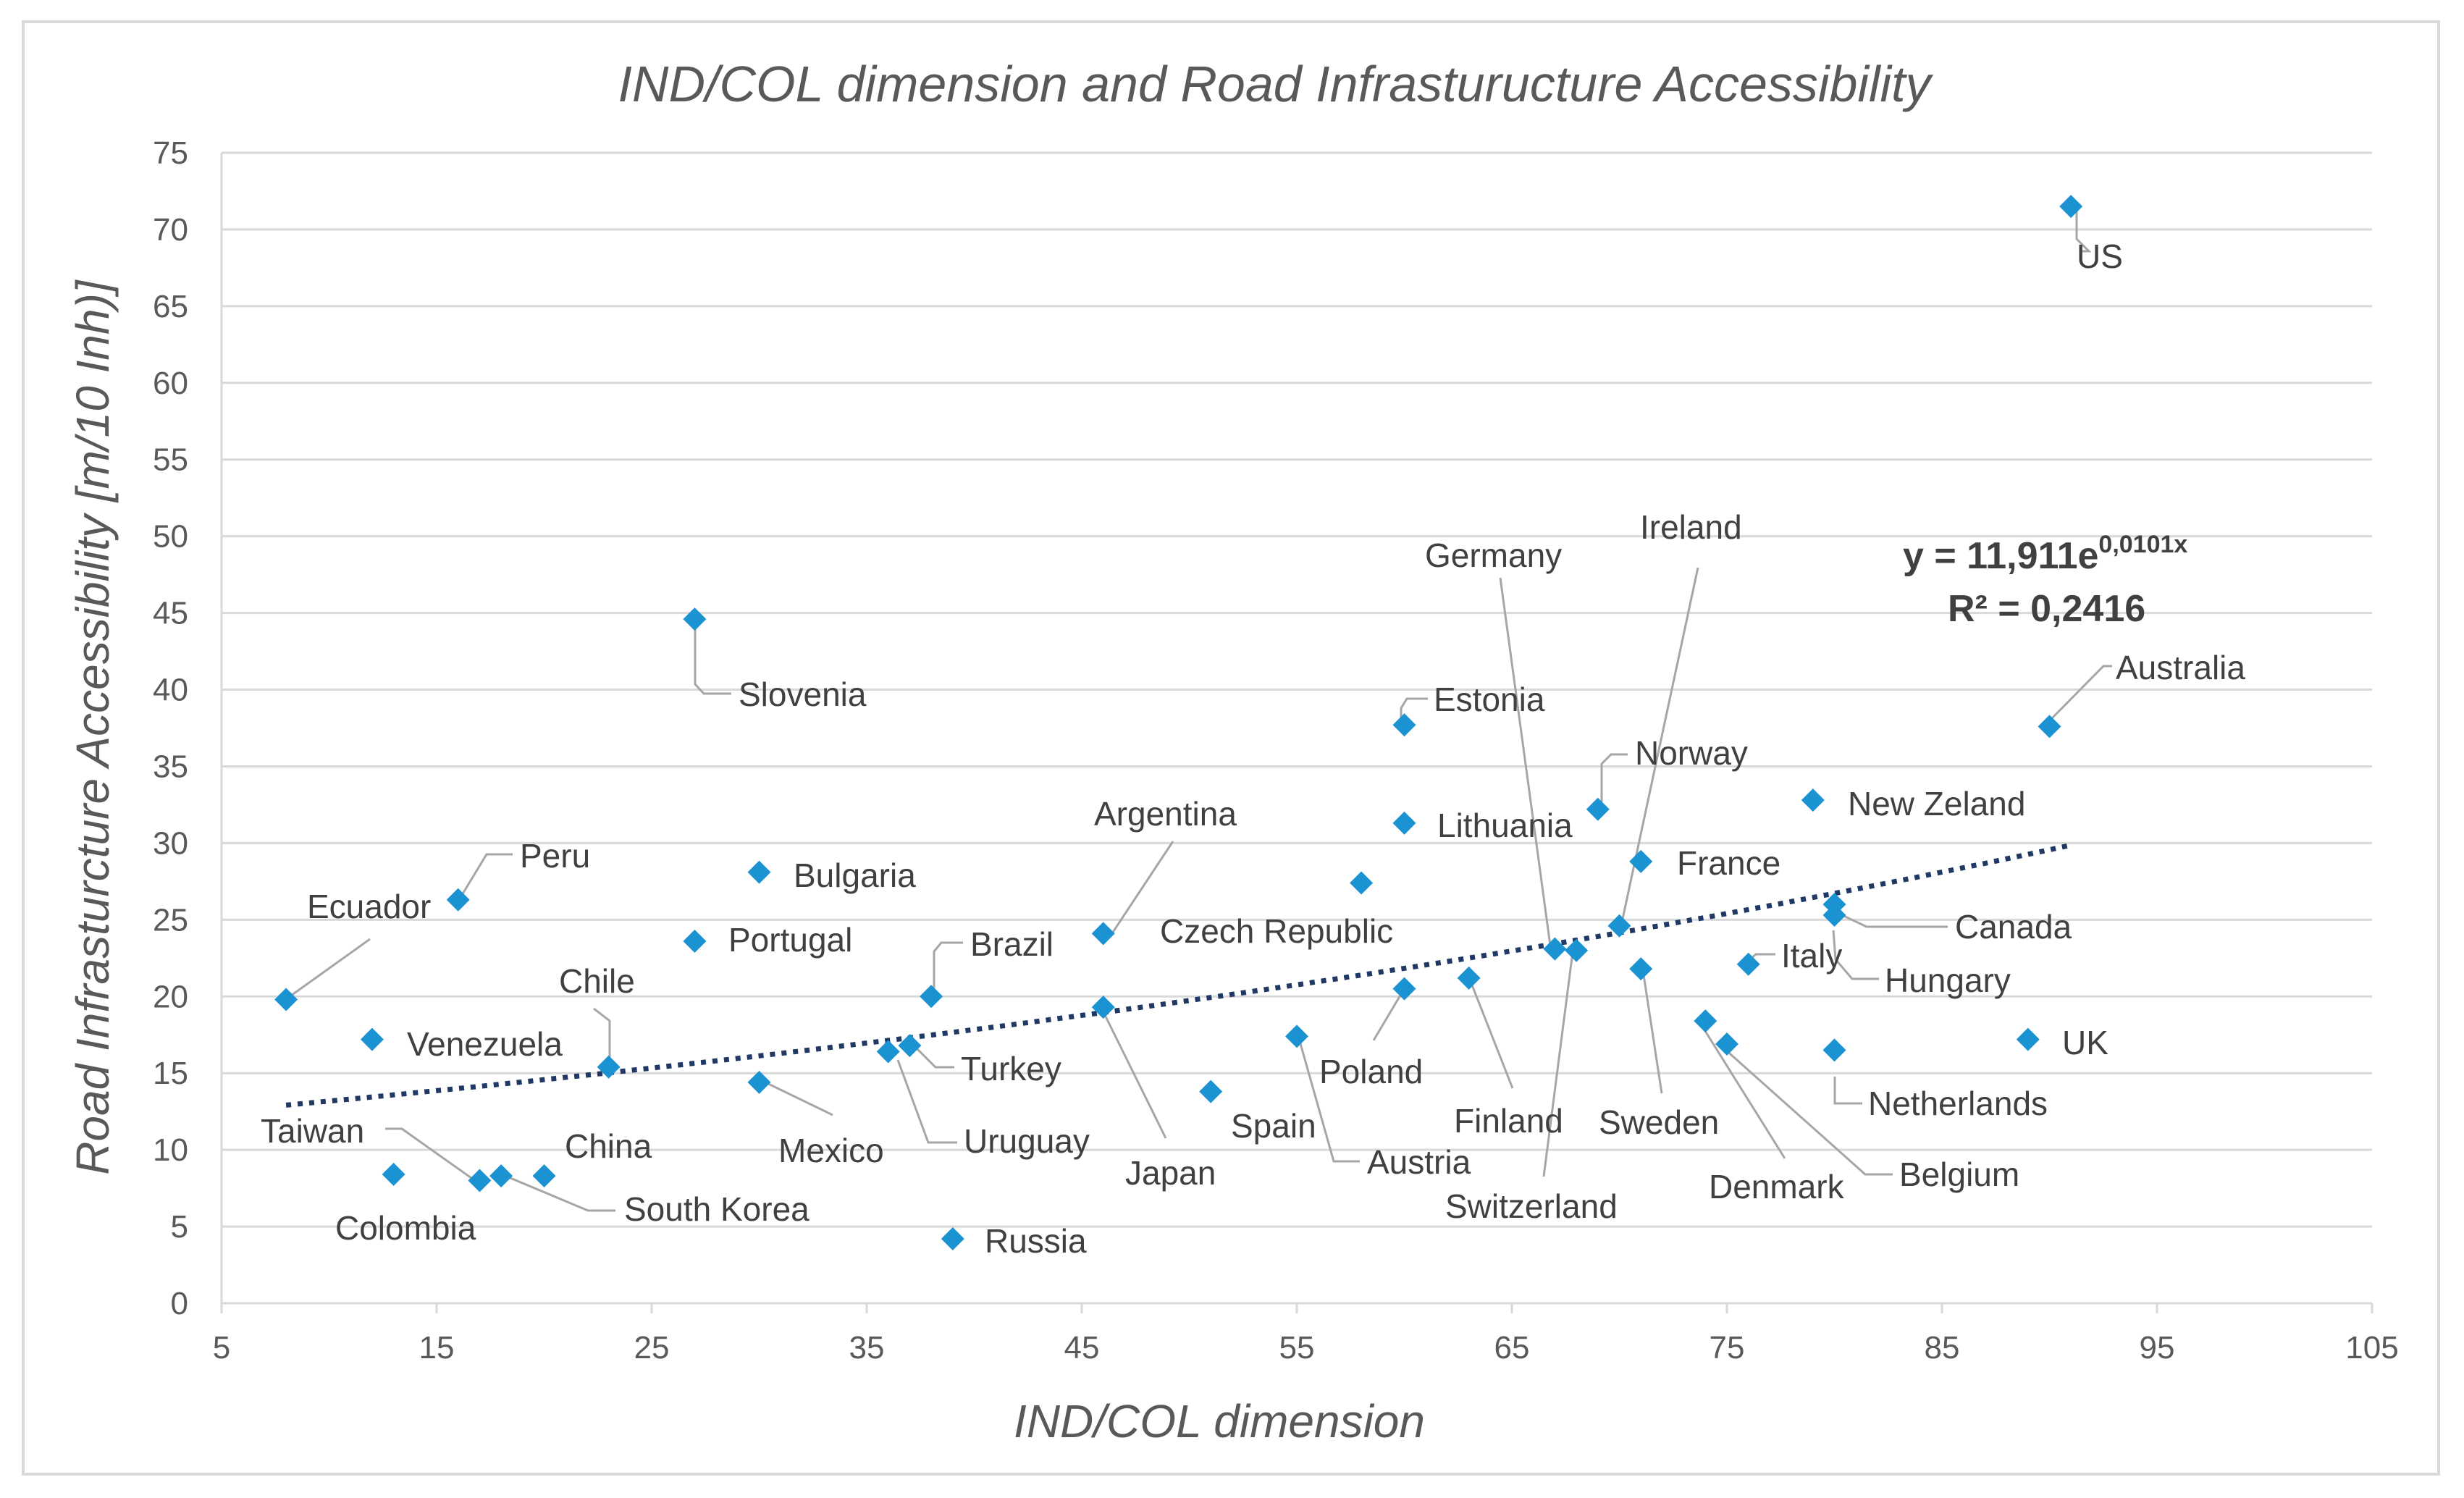  What do you see at coordinates (170, 306) in the screenshot?
I see `y-tick-label: 65` at bounding box center [170, 306].